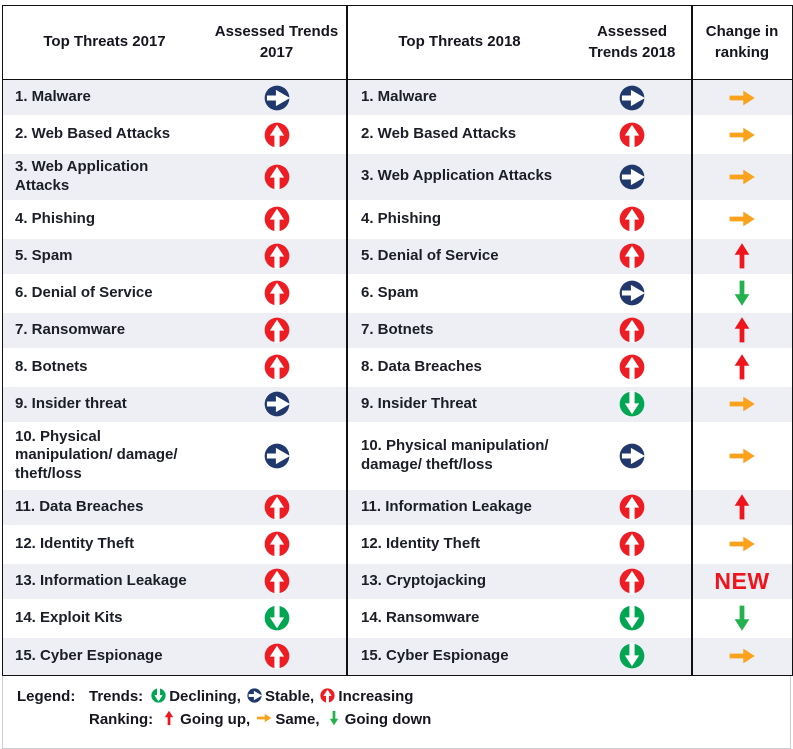 This screenshot has height=749, width=793. I want to click on ranking-change-new-icon: NEW, so click(742, 581).